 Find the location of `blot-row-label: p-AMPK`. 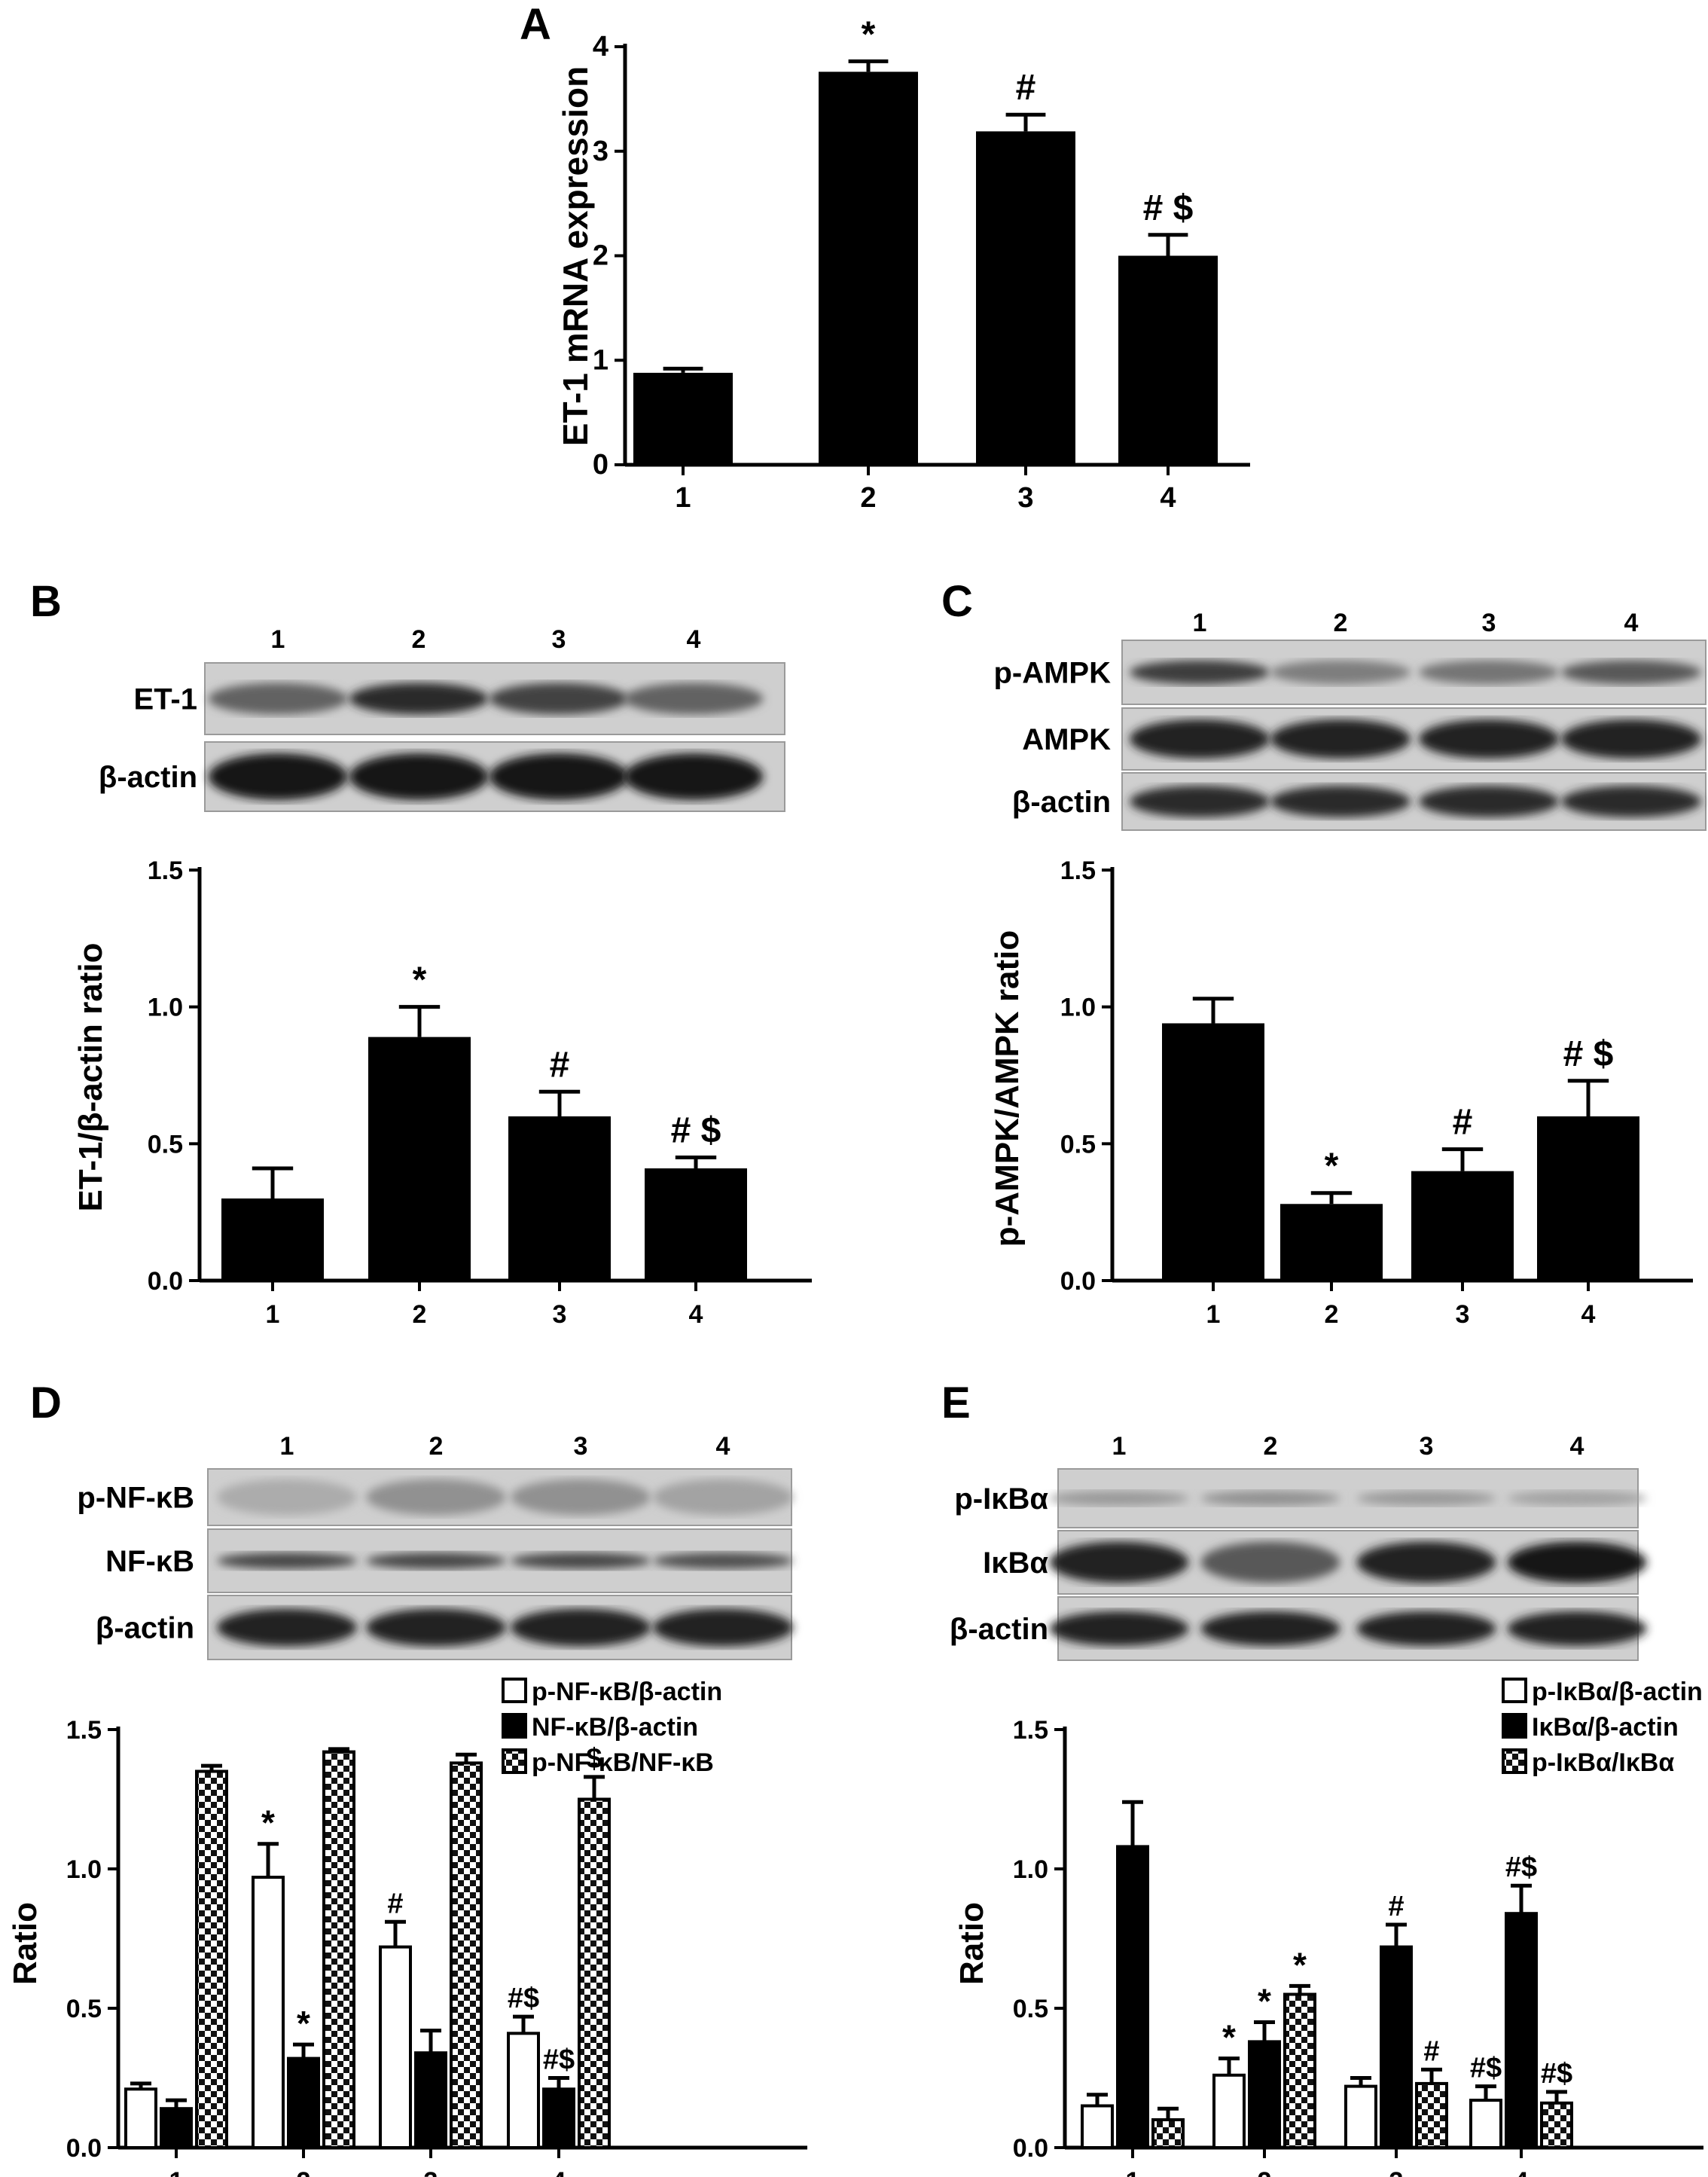

blot-row-label: p-AMPK is located at coordinates (1052, 673).